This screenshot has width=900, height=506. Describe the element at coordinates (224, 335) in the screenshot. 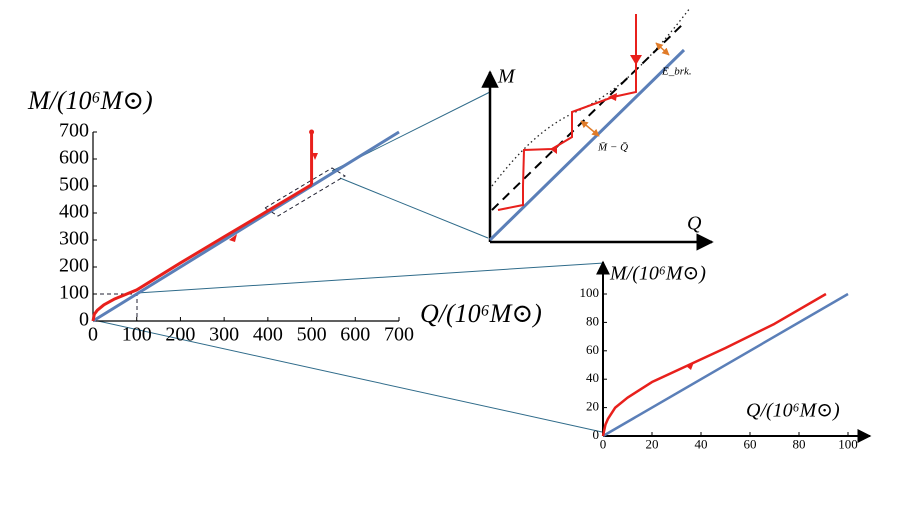

I see `x-tick-label: 300` at that location.